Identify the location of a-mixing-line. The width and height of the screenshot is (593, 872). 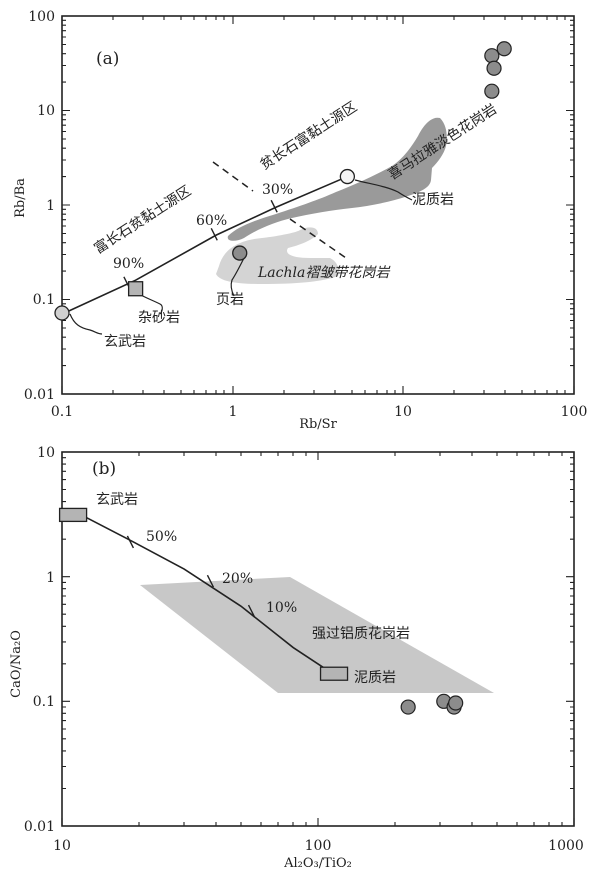
(204, 245).